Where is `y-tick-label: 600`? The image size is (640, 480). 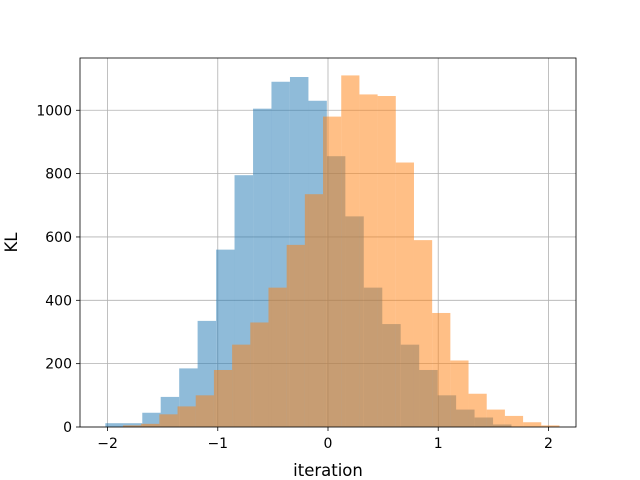
y-tick-label: 600 is located at coordinates (58, 238).